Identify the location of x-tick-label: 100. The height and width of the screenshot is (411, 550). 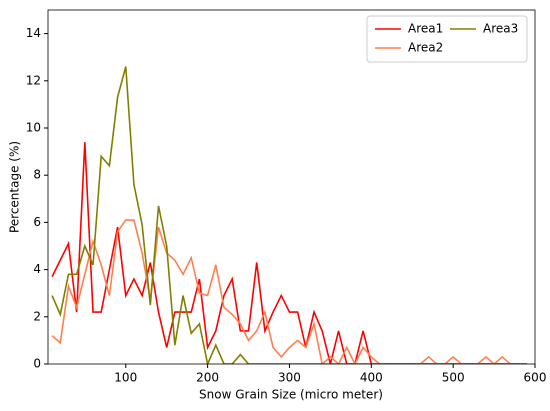
(125, 378).